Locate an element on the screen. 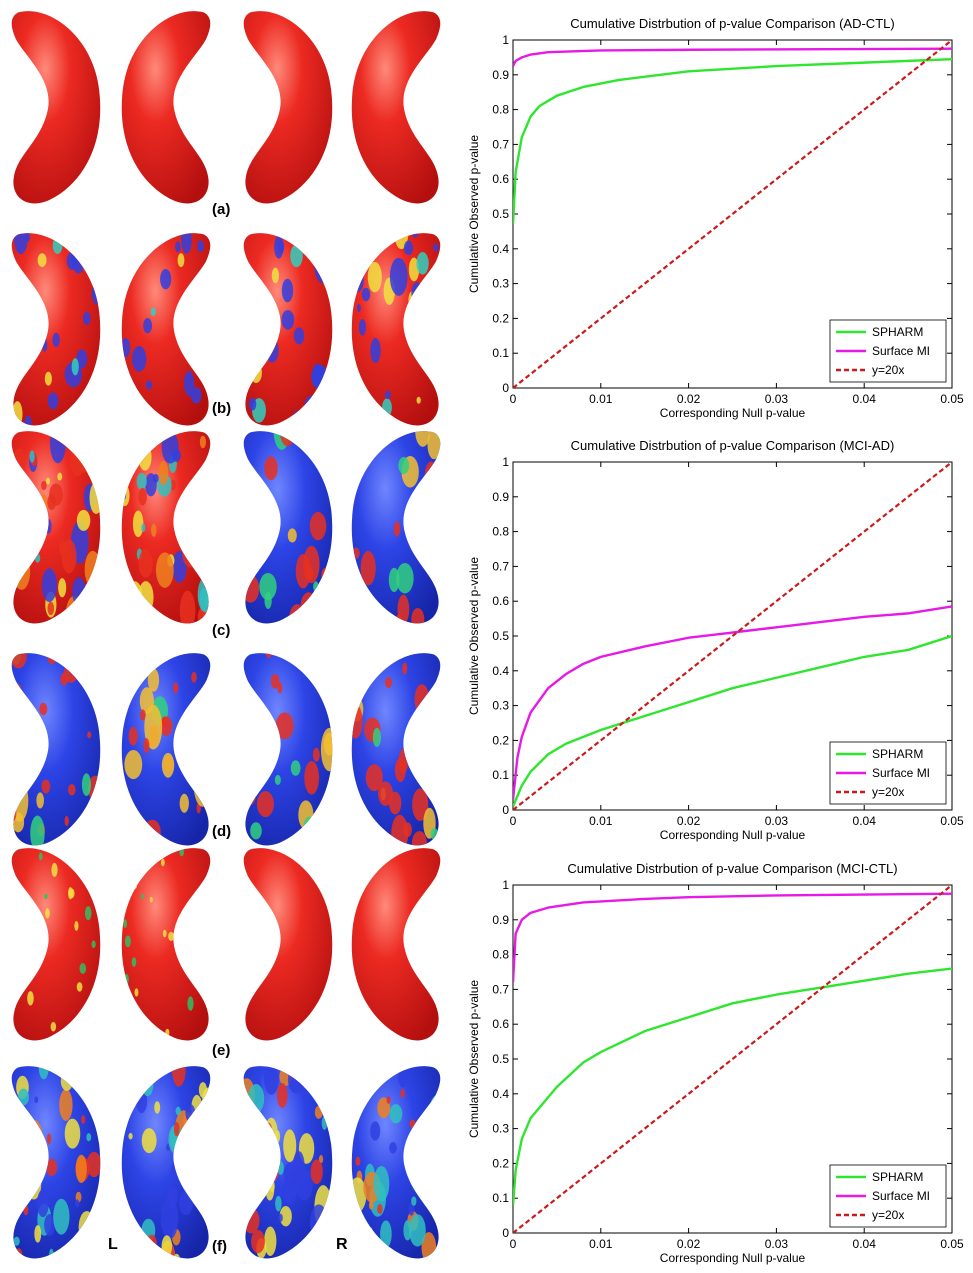 The height and width of the screenshot is (1273, 973). hippocampus-surface-r5-c2 is located at coordinates (166, 944).